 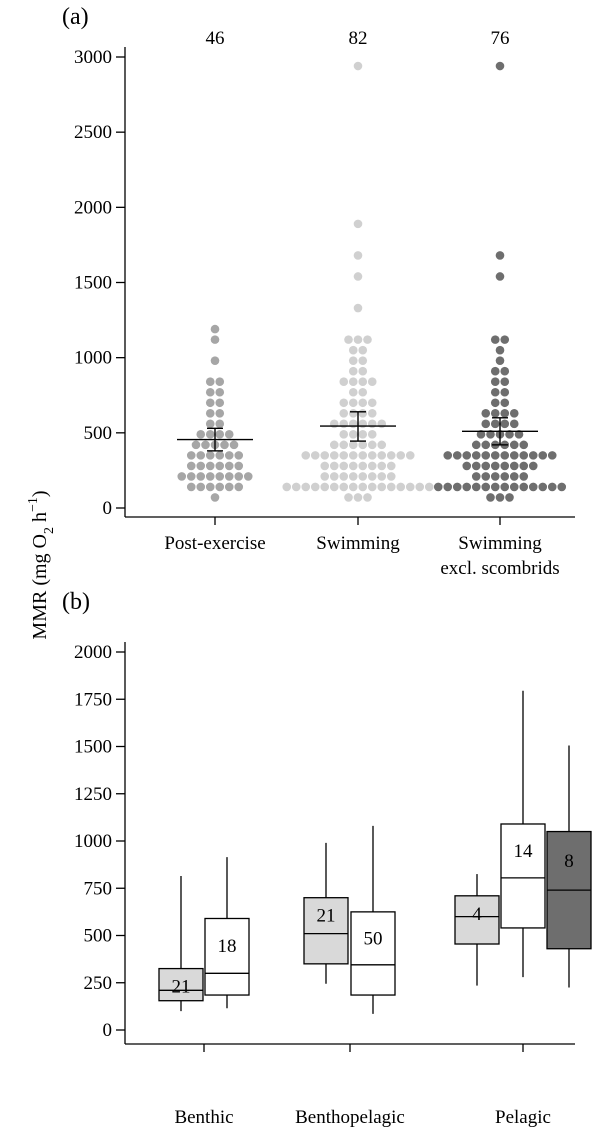 I want to click on y-tick-label: 1500, so click(x=93, y=747).